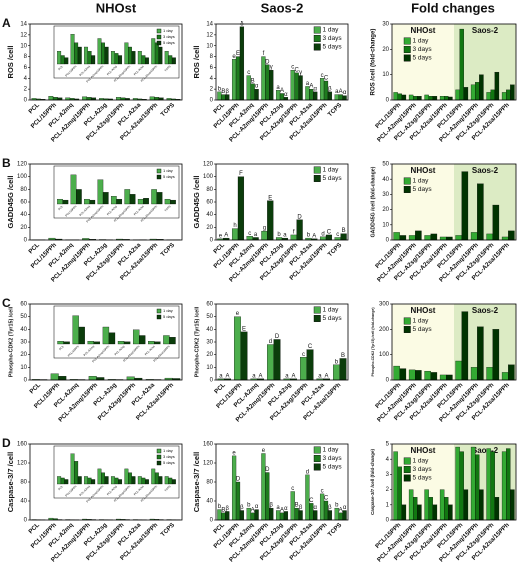  What do you see at coordinates (373, 342) in the screenshot?
I see `y-axis-label: Phospho-CDK2 (Tyr15) /cell (fold-change)` at bounding box center [373, 342].